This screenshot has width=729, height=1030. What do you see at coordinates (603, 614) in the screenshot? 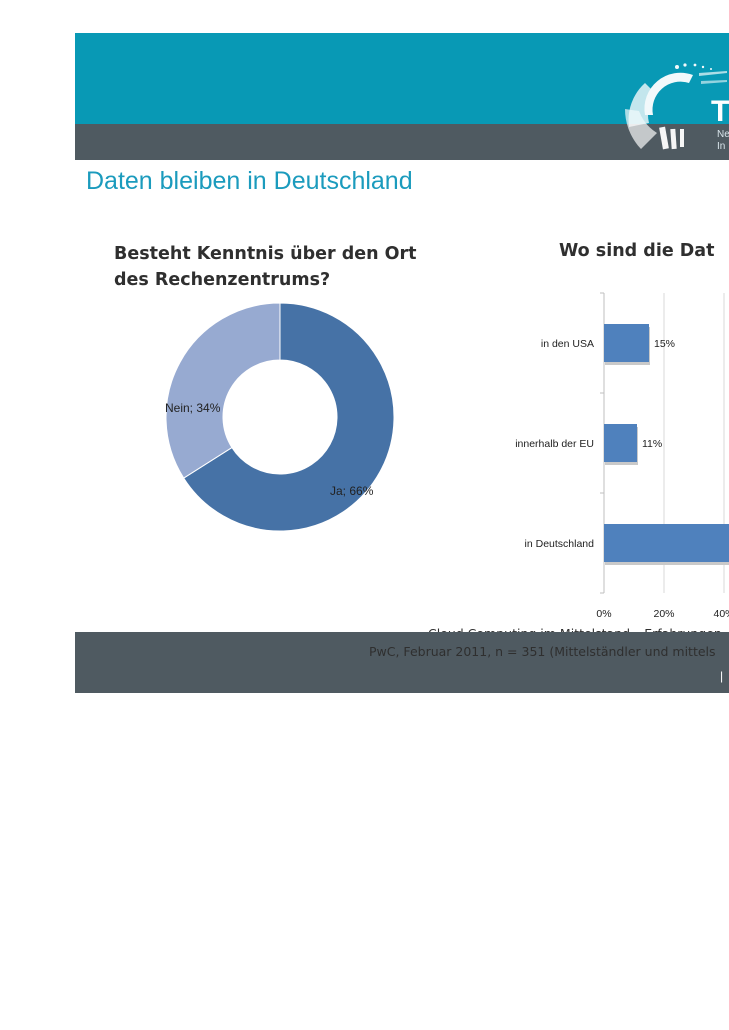
I see `x-tick-label: 0%` at bounding box center [603, 614].